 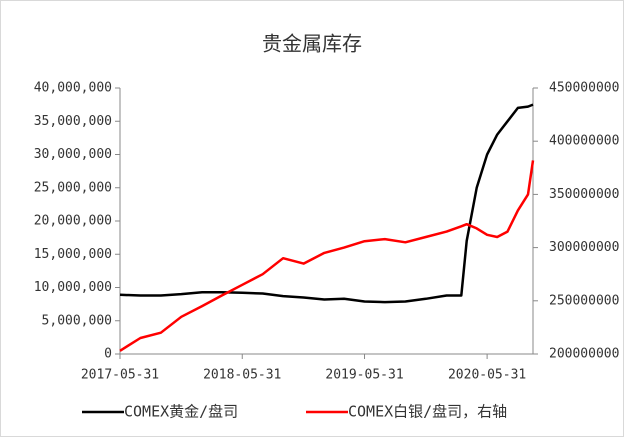 I want to click on y2-tick-label: 250000000, so click(x=584, y=300).